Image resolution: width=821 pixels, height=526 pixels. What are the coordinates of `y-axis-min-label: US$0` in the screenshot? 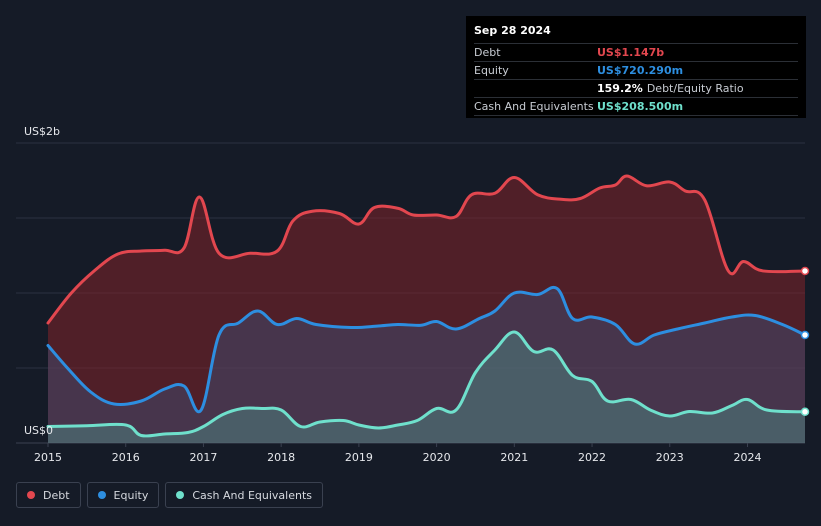 It's located at (39, 430).